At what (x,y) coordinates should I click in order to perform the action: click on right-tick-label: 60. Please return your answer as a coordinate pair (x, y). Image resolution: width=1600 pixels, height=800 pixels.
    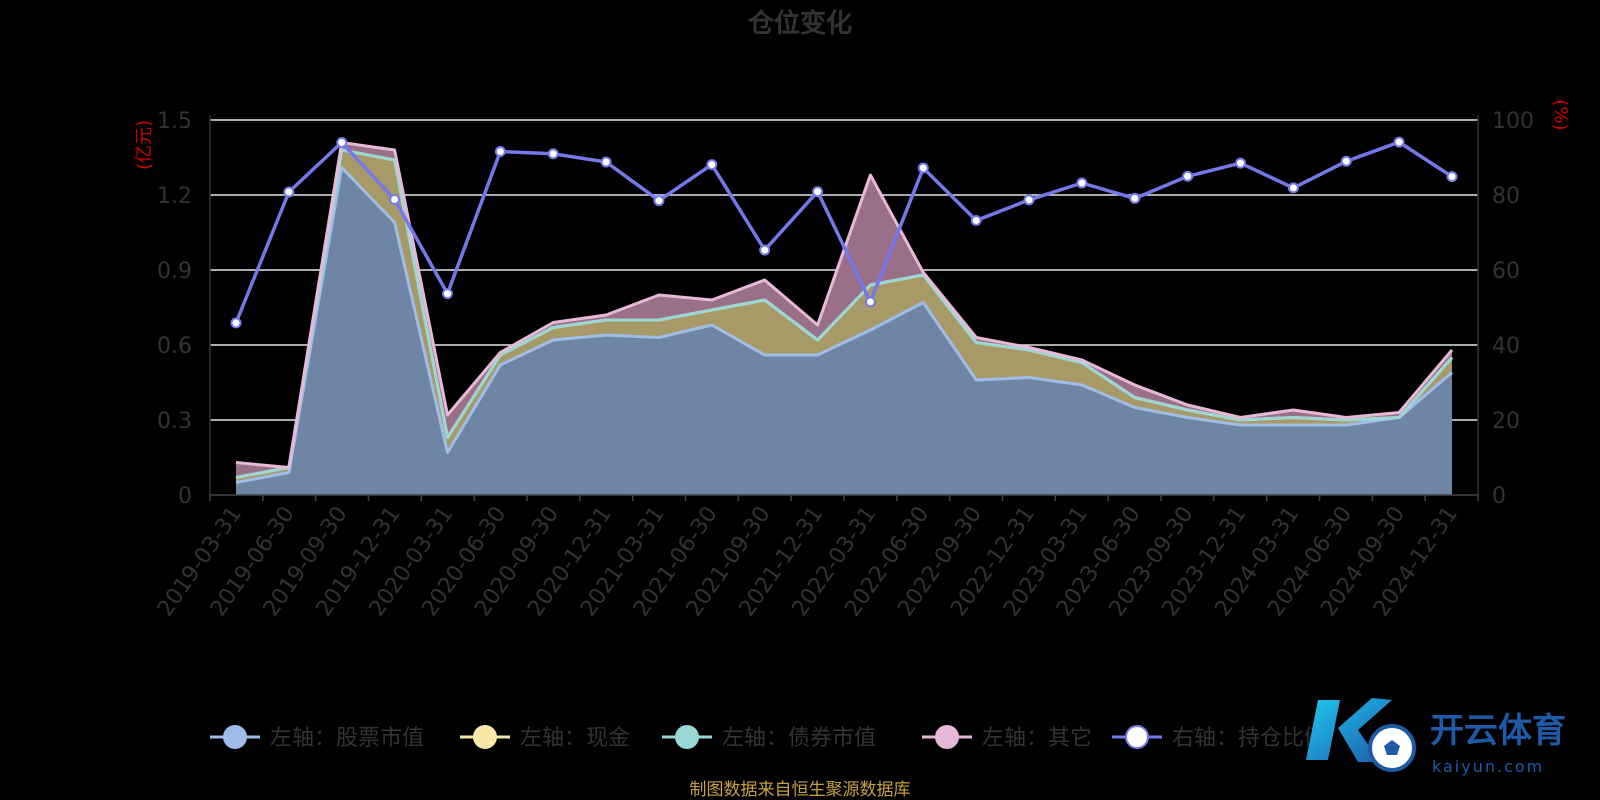
    Looking at the image, I should click on (1506, 271).